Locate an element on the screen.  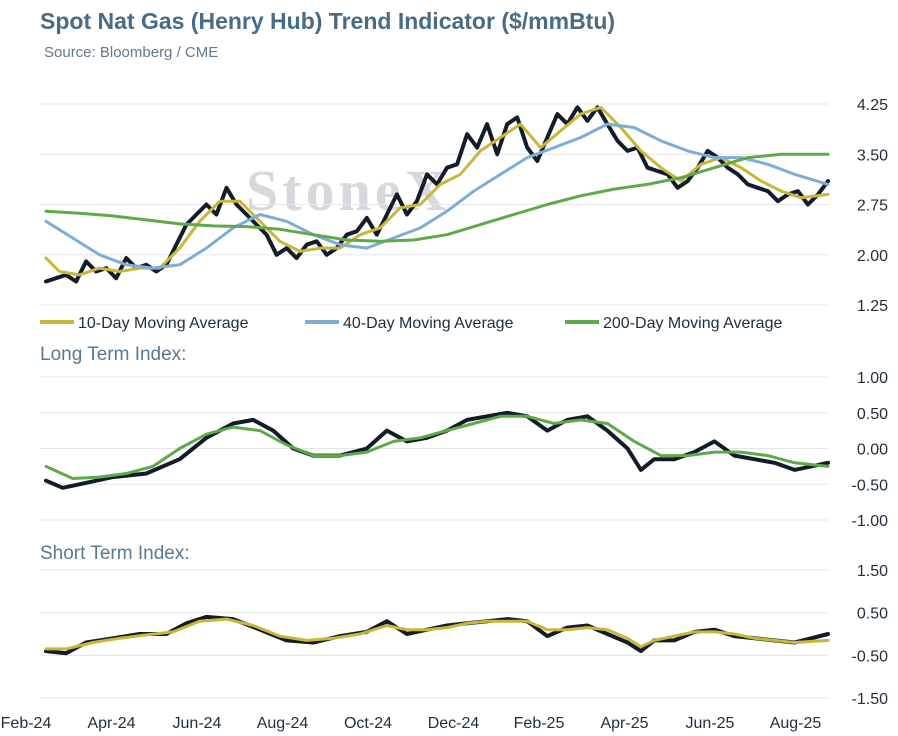
y-tick-label: 4.25 is located at coordinates (872, 105).